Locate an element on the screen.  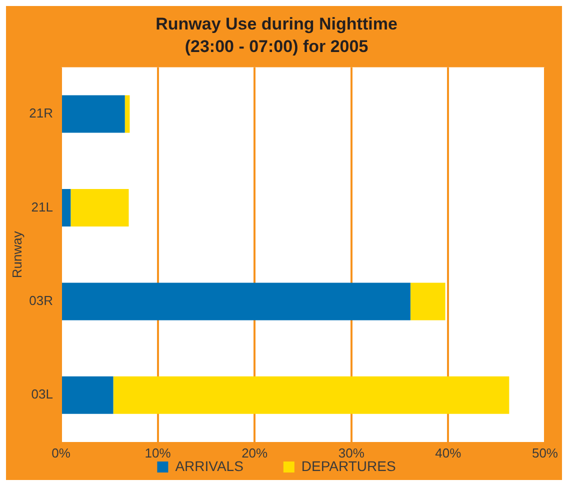
x-tick-label: 20% is located at coordinates (255, 452).